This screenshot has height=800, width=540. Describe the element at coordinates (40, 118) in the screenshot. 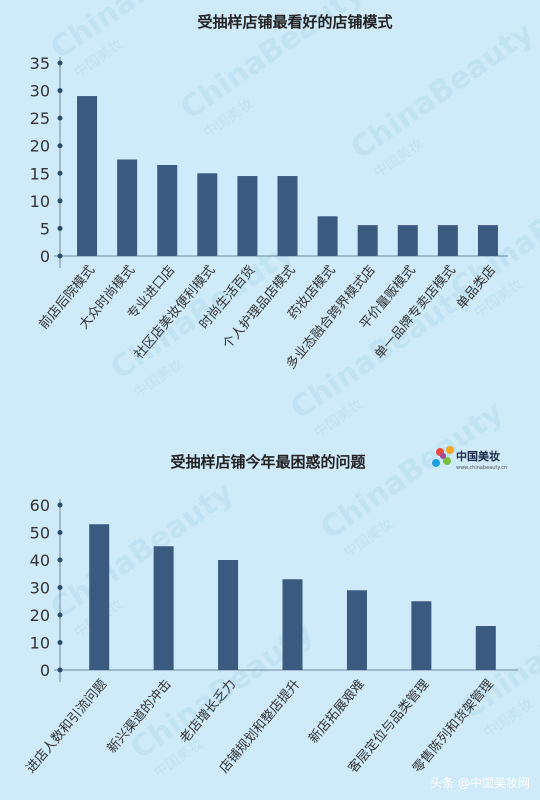

I see `y-tick-label: 25` at that location.